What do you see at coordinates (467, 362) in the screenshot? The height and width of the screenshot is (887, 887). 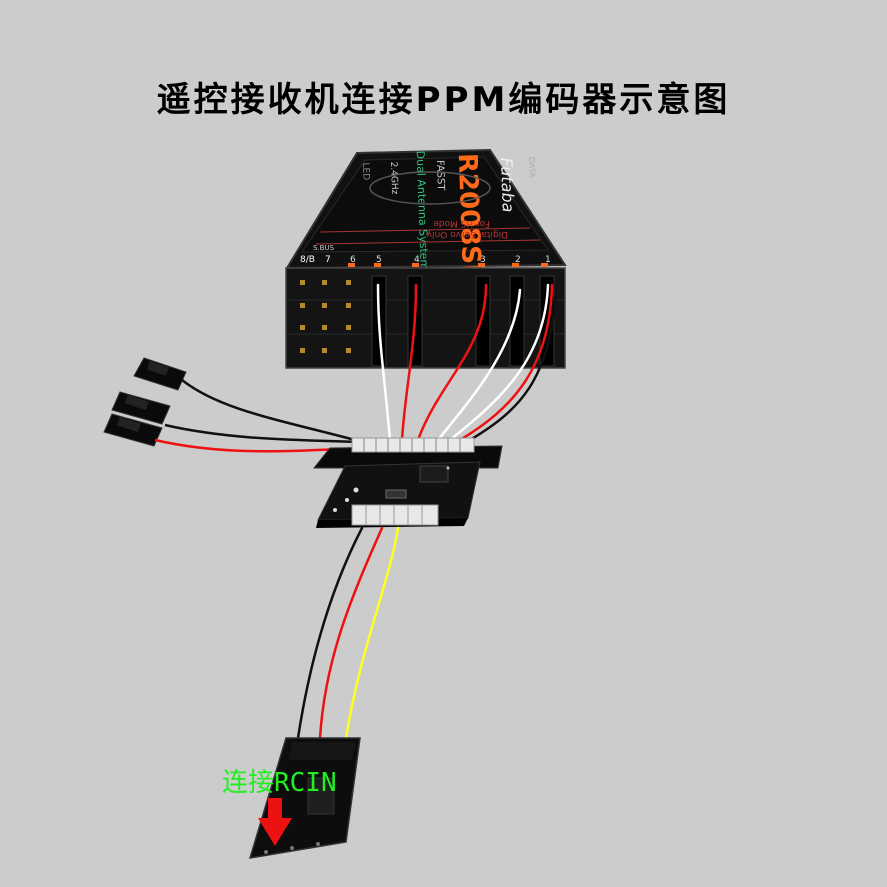 I see `receiver-wires` at bounding box center [467, 362].